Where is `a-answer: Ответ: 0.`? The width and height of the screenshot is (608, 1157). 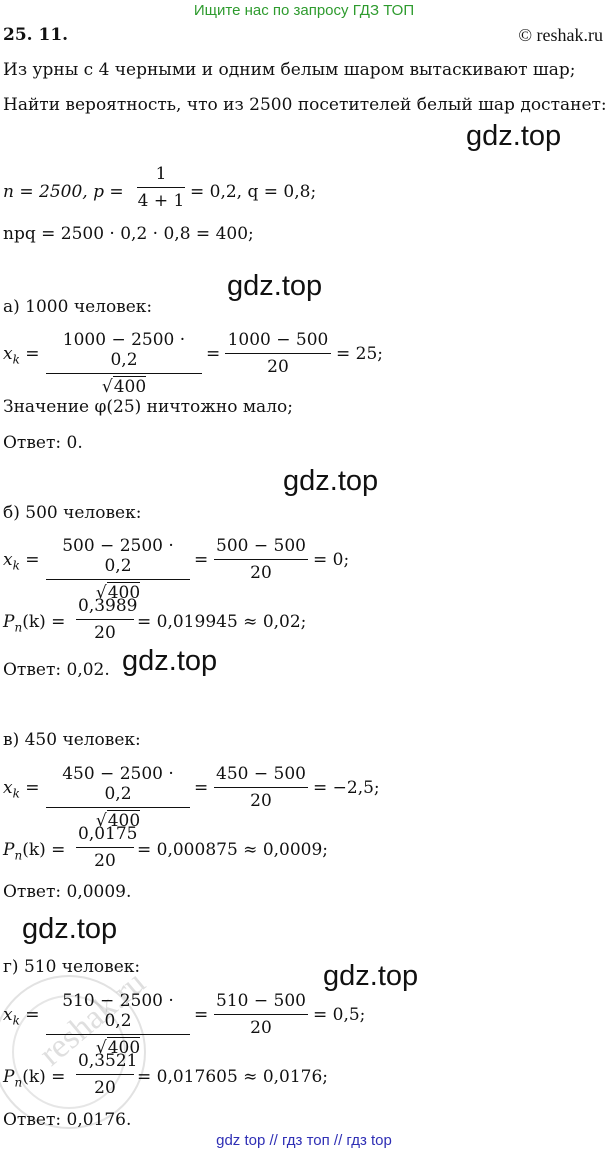 a-answer: Ответ: 0. is located at coordinates (43, 443).